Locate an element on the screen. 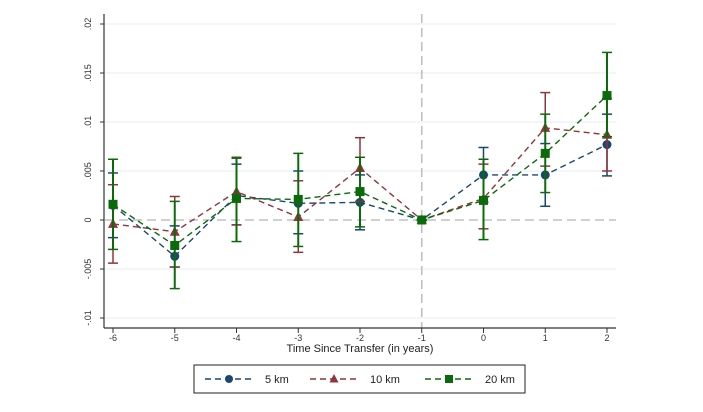  y-tick-label: -.01 is located at coordinates (88, 318).